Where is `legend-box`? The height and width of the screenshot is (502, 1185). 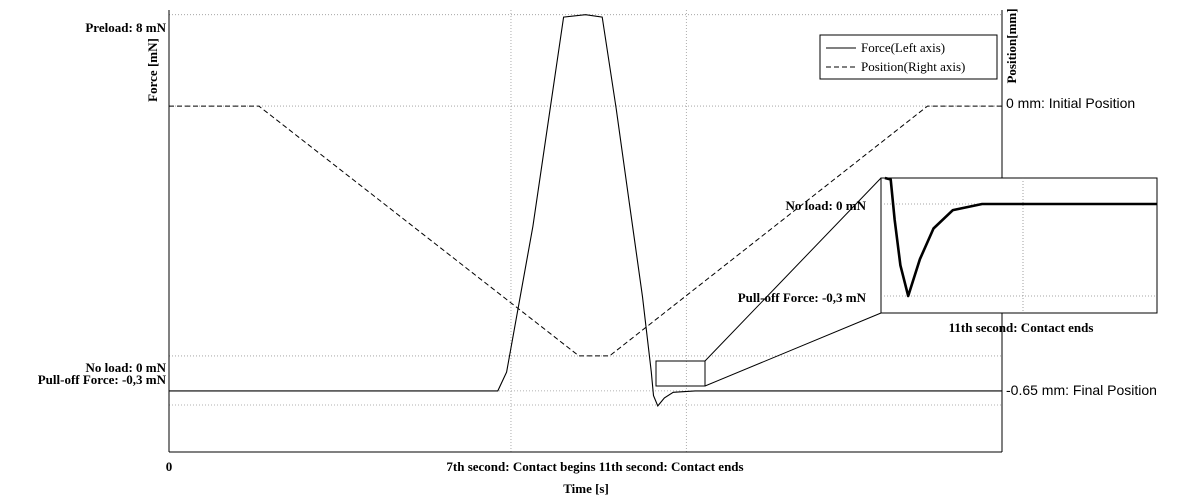
legend-box is located at coordinates (908, 57).